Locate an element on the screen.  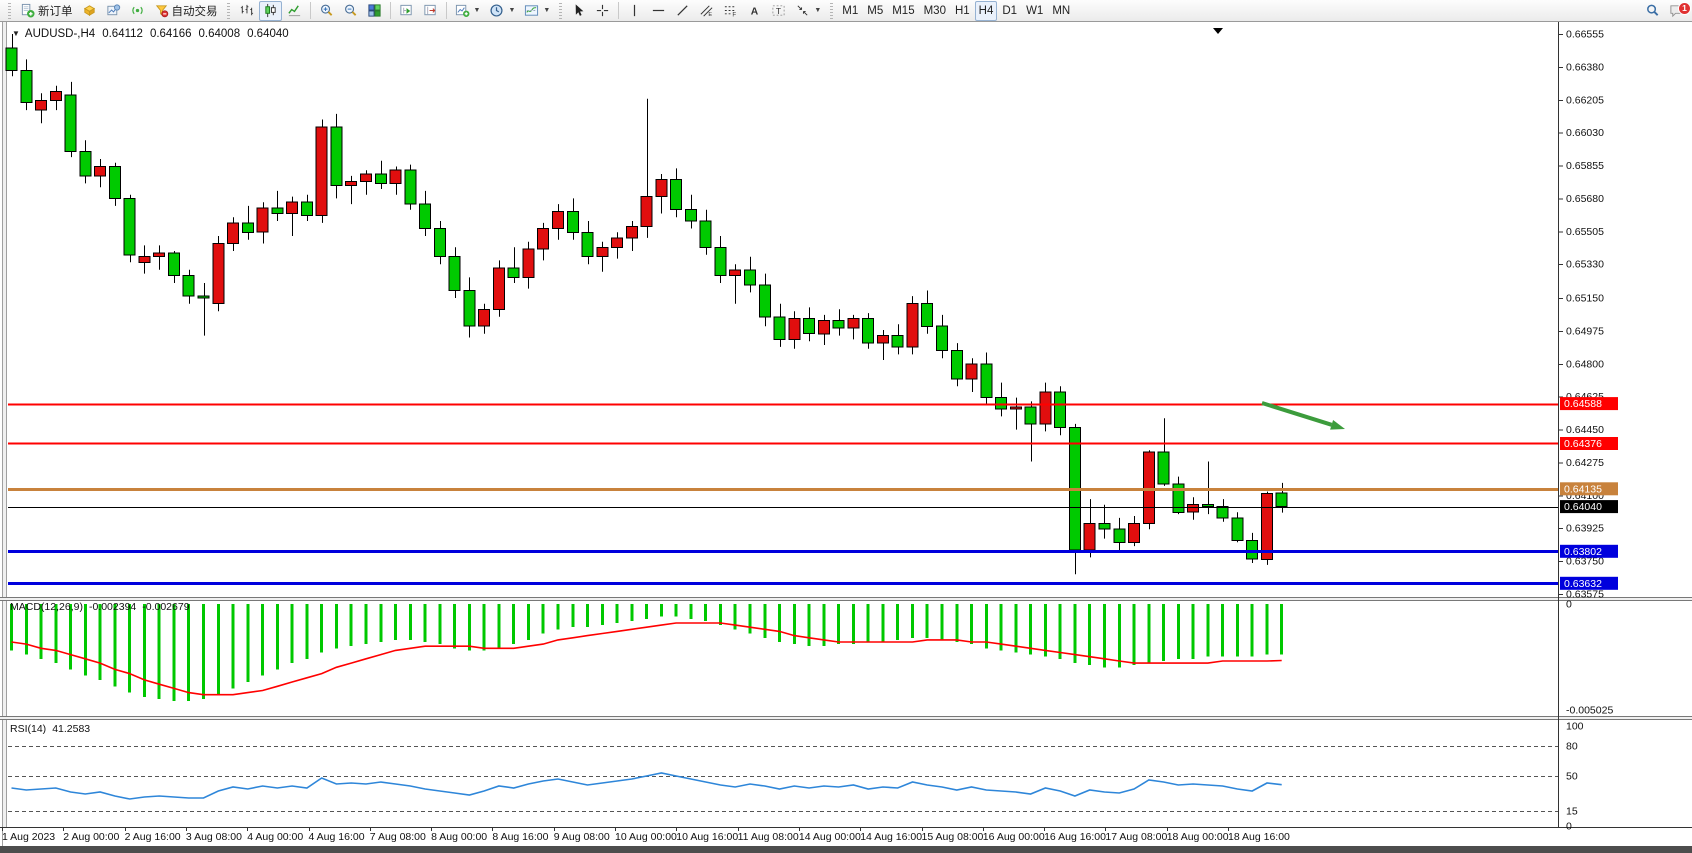
rsi-line is located at coordinates (646, 786).